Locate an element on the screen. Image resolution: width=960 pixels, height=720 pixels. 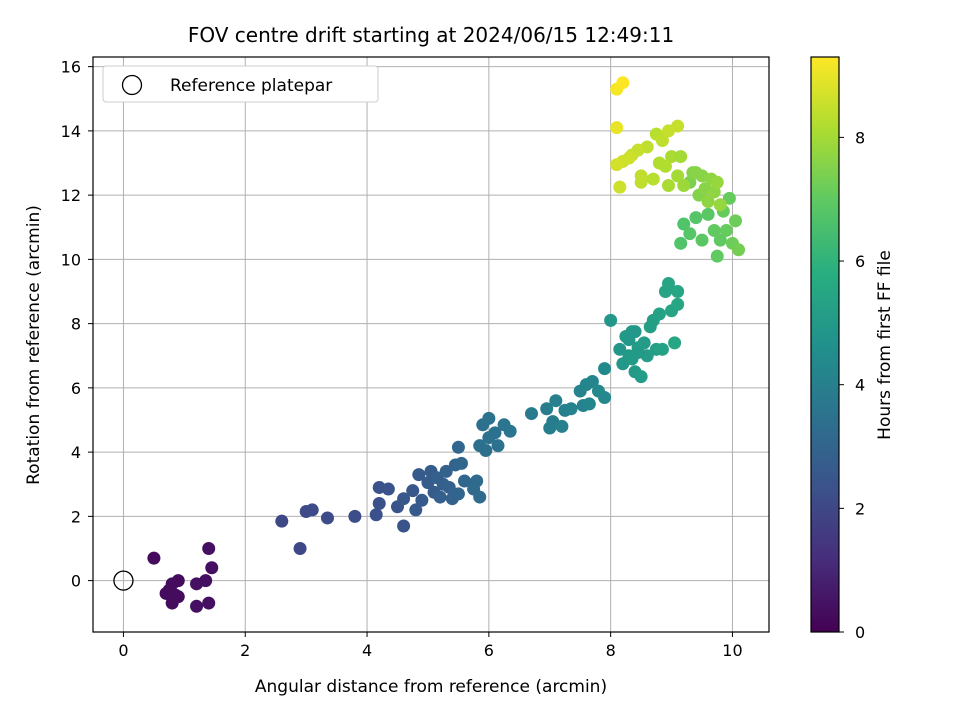
y-tick-label: 4 is located at coordinates (76, 452).